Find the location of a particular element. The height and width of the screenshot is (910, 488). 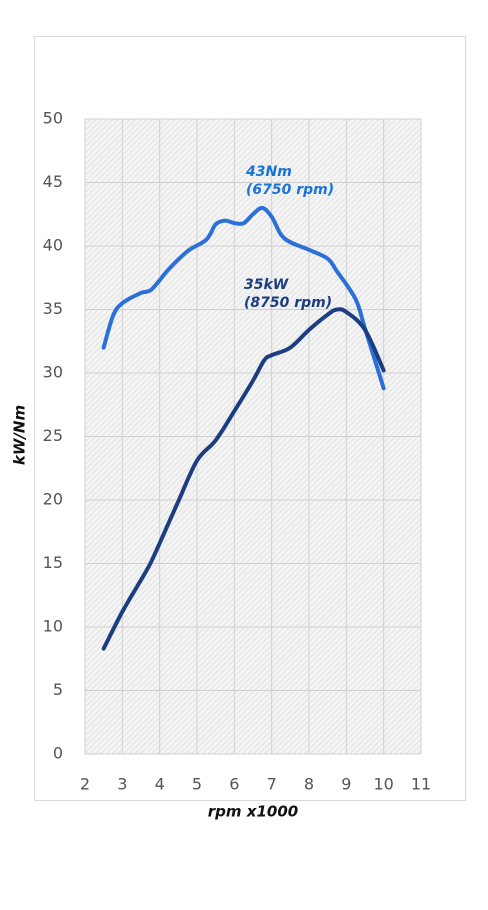

x-tick-label: 3 is located at coordinates (122, 784).